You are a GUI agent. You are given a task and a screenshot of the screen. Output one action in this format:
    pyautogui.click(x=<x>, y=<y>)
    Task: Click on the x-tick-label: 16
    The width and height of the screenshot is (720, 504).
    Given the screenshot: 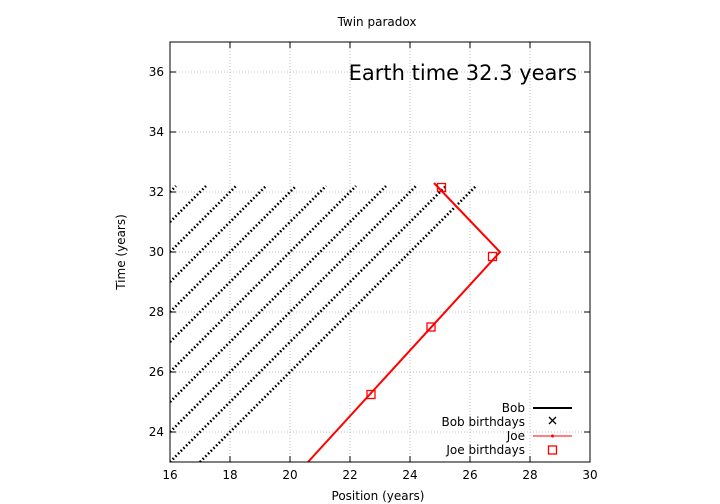 What is the action you would take?
    pyautogui.click(x=169, y=475)
    